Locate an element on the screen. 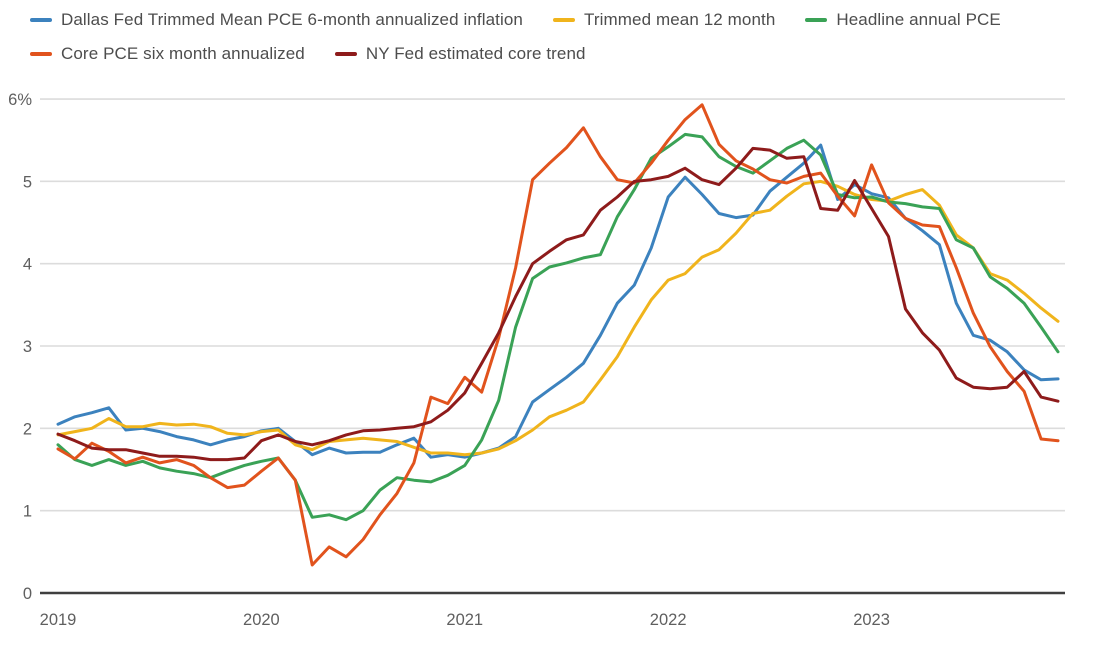 The image size is (1100, 654). svg-text: 4 is located at coordinates (27, 265).